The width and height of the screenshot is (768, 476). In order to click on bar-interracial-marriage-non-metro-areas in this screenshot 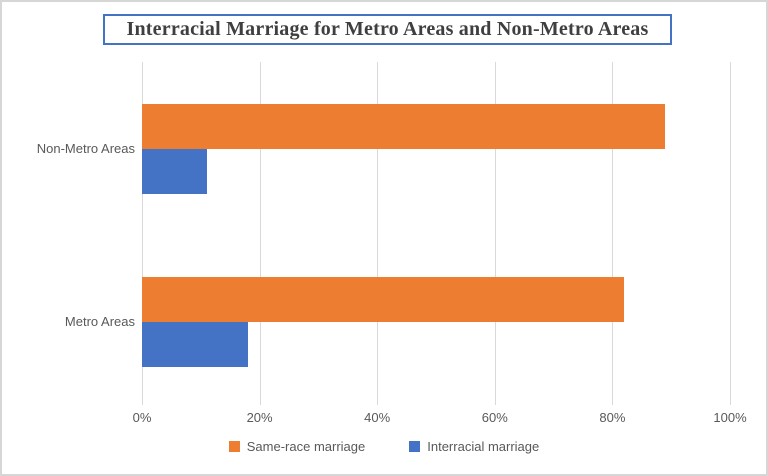, I will do `click(174, 171)`.